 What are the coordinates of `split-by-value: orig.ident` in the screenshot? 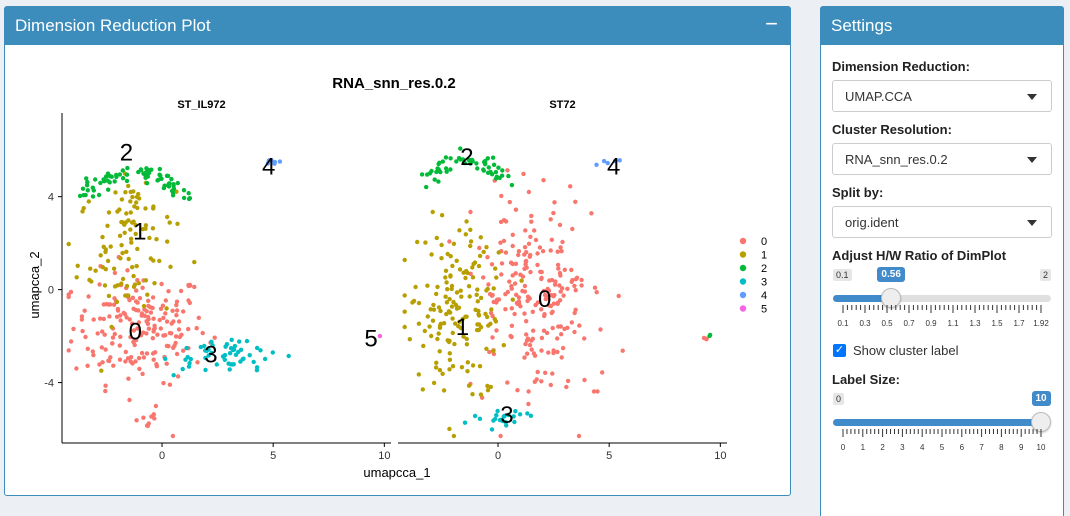 It's located at (872, 222).